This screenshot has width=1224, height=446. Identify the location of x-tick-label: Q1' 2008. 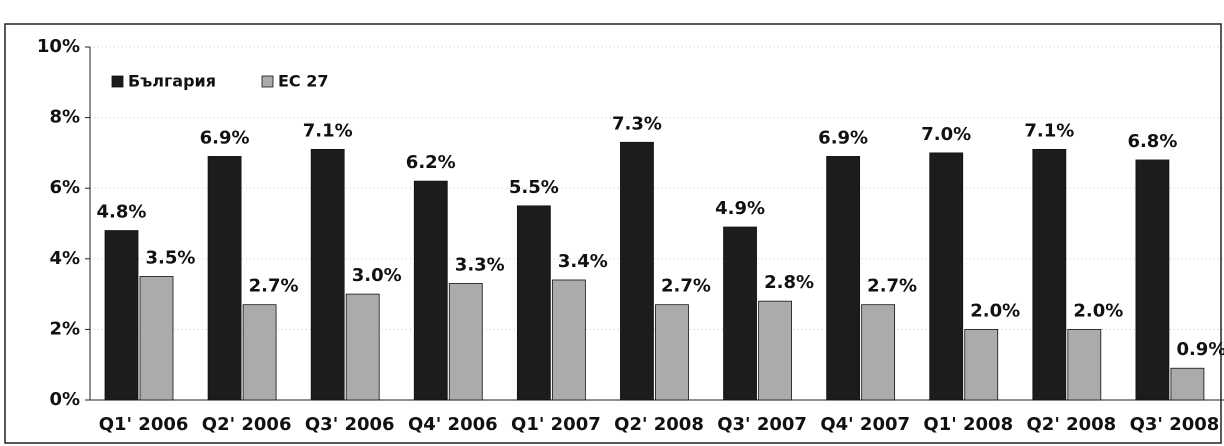
(968, 424).